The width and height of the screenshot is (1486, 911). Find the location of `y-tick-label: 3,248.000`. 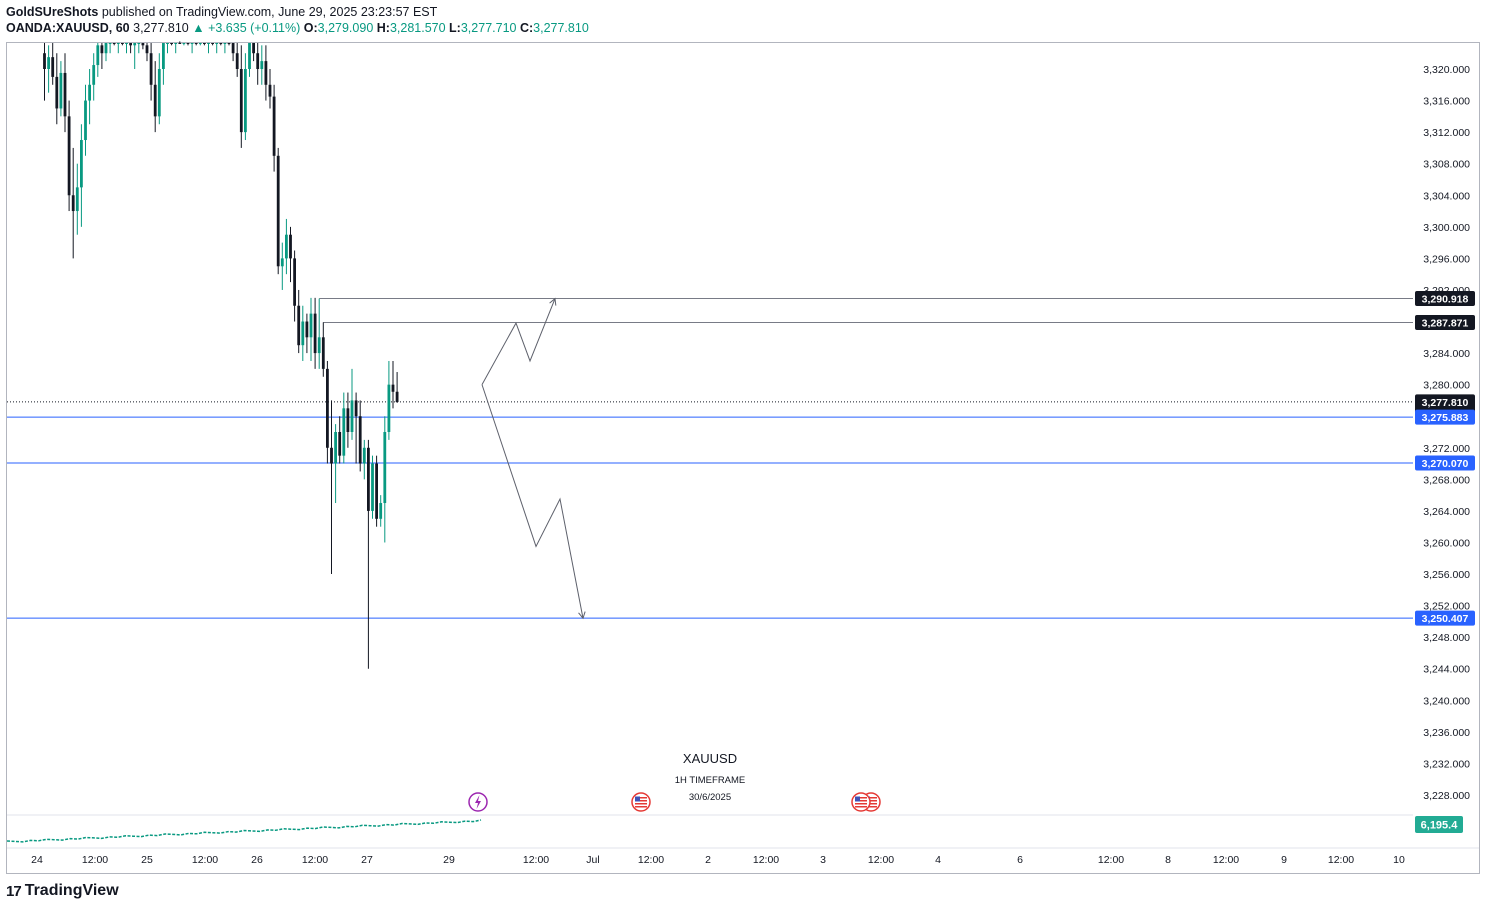

y-tick-label: 3,248.000 is located at coordinates (1446, 638).